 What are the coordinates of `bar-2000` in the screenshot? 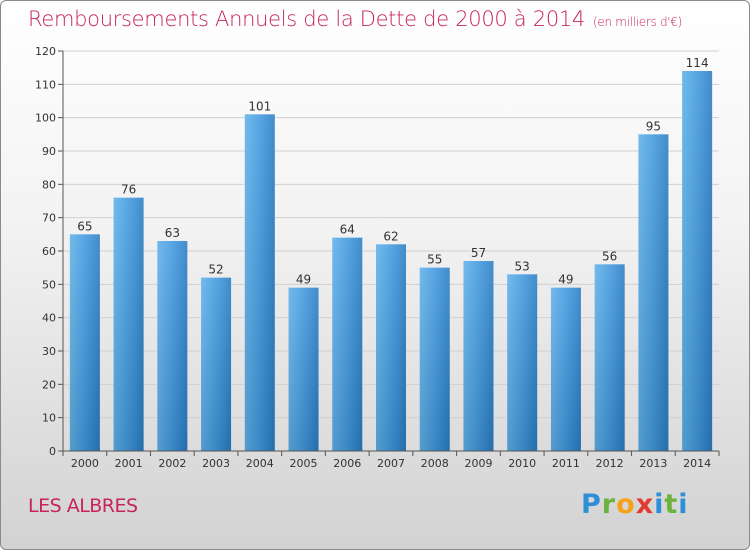 It's located at (84, 342).